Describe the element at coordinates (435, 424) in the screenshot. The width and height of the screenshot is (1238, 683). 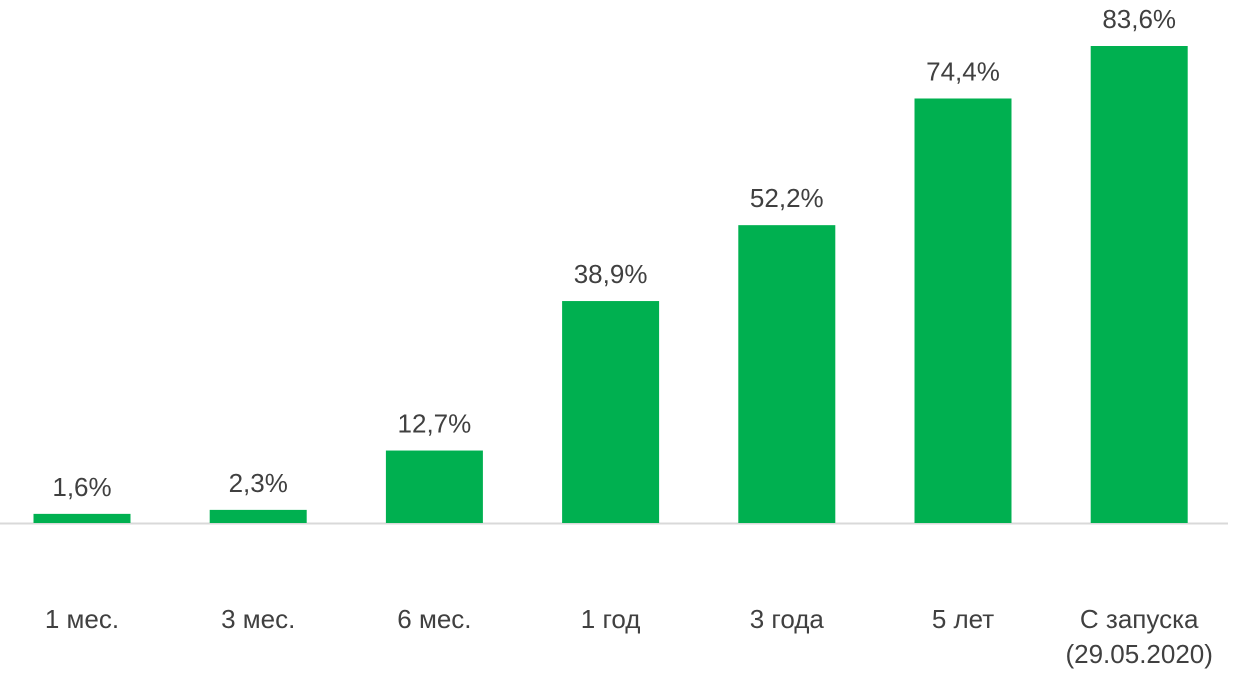
I see `data-label: 12,7%` at that location.